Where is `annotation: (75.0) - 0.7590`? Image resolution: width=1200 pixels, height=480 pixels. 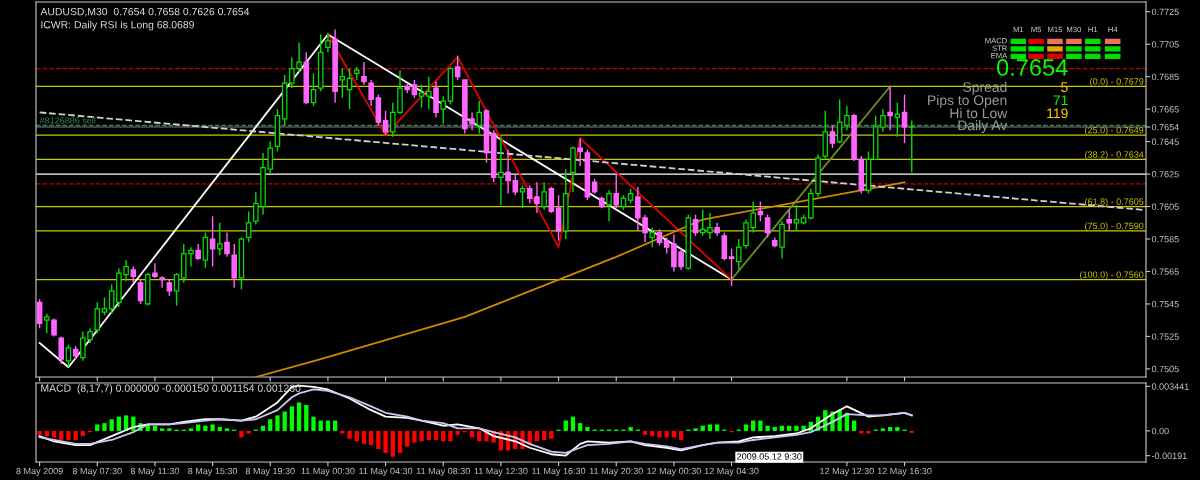 annotation: (75.0) - 0.7590 is located at coordinates (1114, 226).